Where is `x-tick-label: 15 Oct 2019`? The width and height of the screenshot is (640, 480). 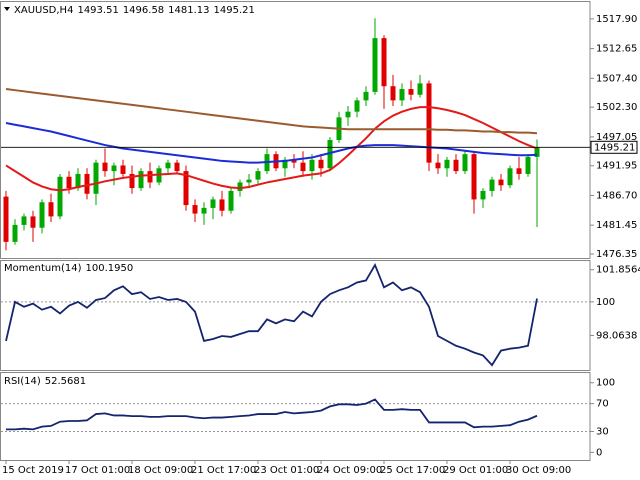
x-tick-label: 15 Oct 2019 is located at coordinates (33, 470).